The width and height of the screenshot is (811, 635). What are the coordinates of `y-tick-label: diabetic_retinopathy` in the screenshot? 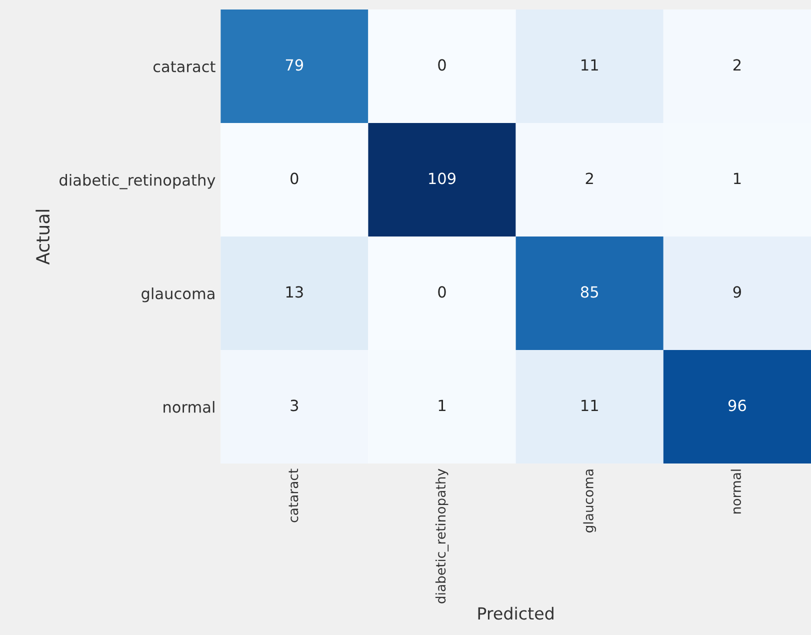 It's located at (138, 182).